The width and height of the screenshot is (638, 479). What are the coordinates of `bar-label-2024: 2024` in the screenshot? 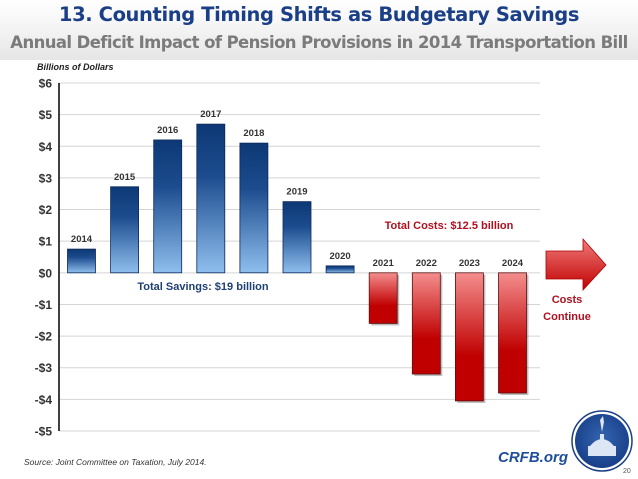 It's located at (513, 263).